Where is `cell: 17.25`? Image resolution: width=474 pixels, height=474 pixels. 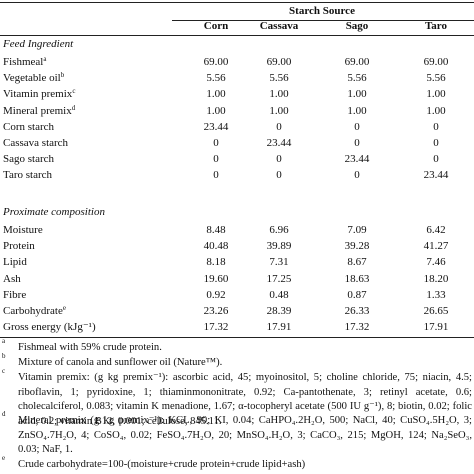
cell: 17.25 is located at coordinates (279, 278).